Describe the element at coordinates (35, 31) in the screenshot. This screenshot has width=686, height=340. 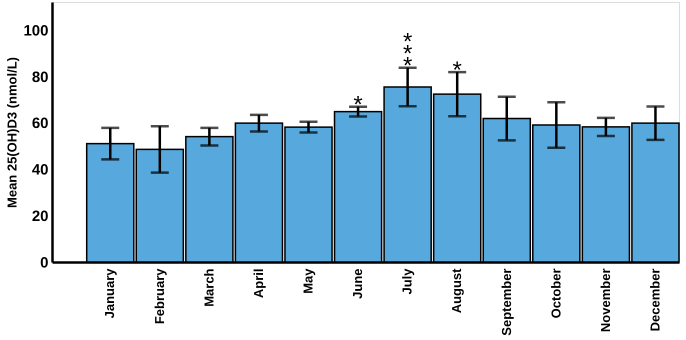
I see `y-tick-label: 100` at that location.